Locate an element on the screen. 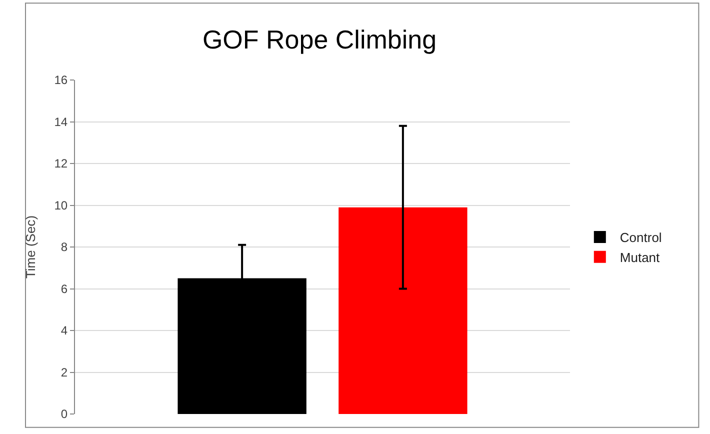  legend-label: Control is located at coordinates (641, 238).